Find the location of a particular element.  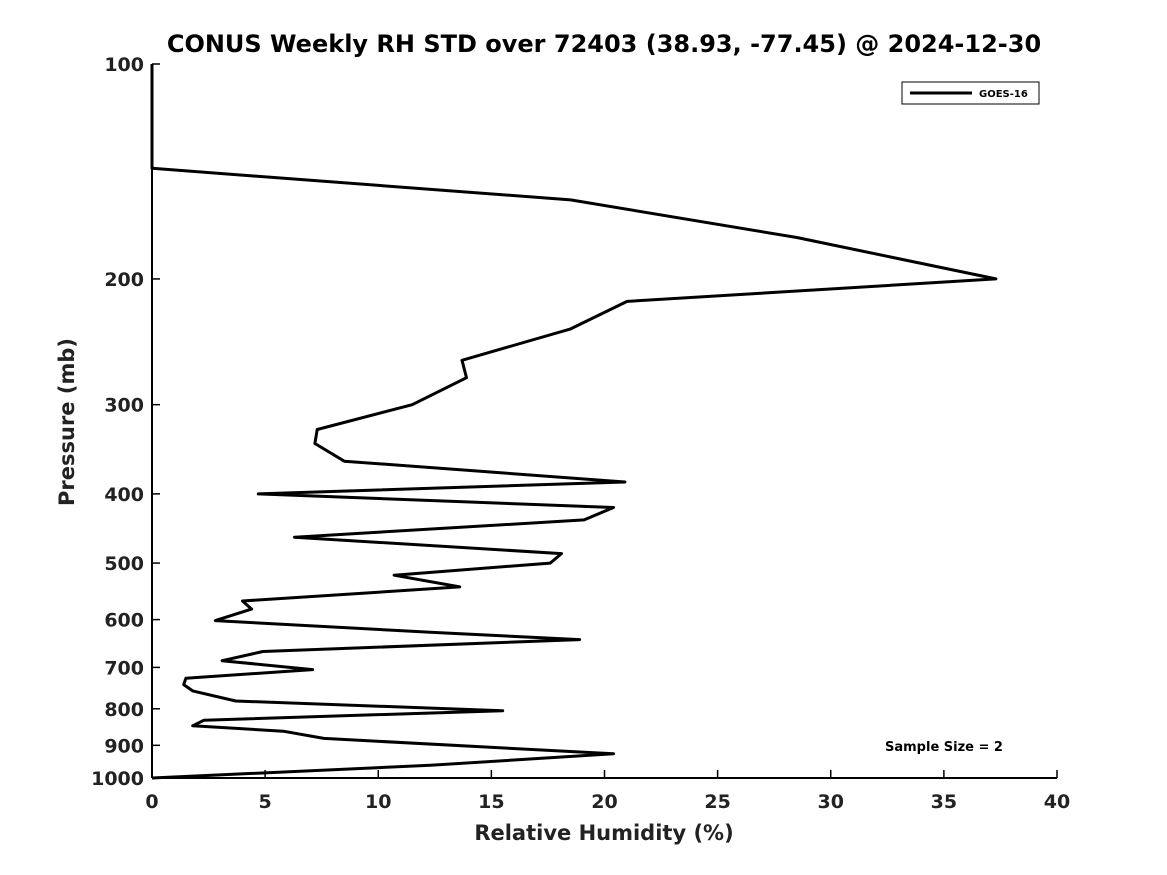

x-tick-label: 0 is located at coordinates (151, 802).